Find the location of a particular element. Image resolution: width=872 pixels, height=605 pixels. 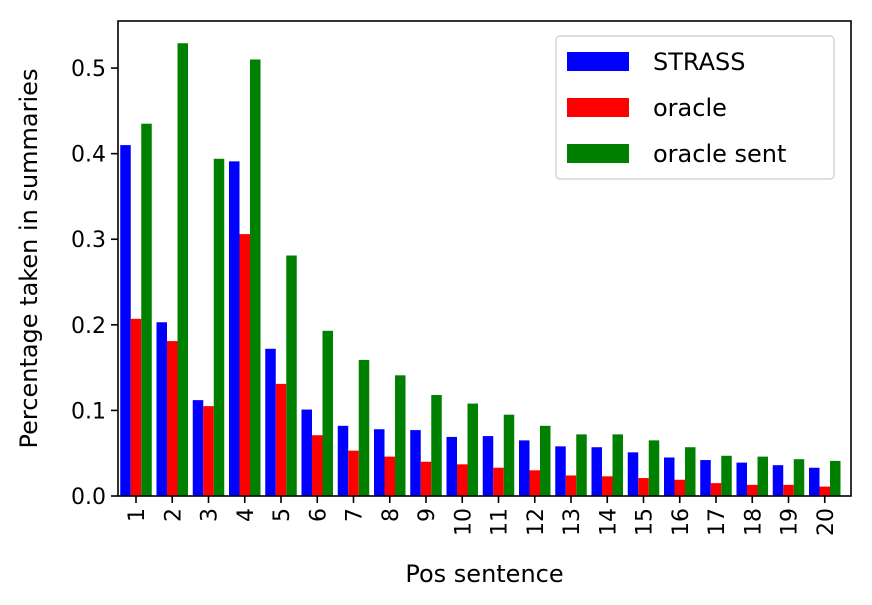

x-tick-label: 7 is located at coordinates (355, 515).